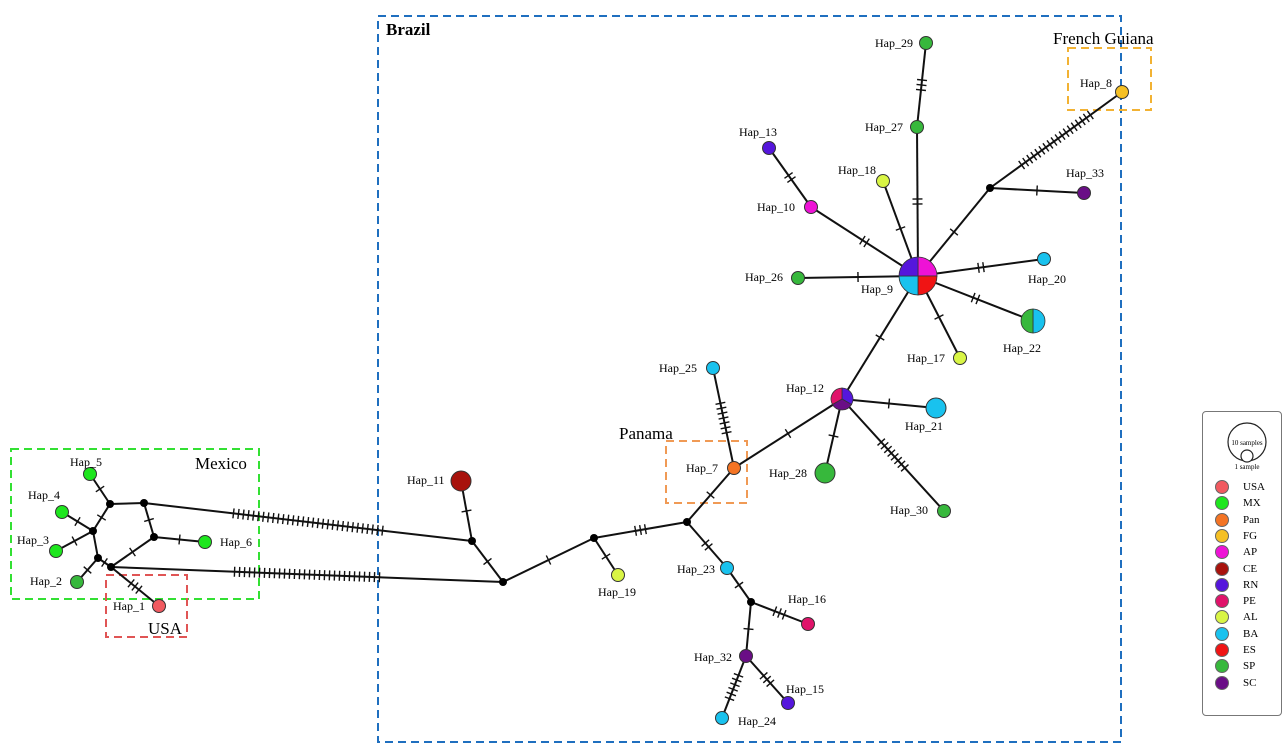 This screenshot has height=745, width=1285. What do you see at coordinates (924, 426) in the screenshot?
I see `haplotype-label: Hap_21` at bounding box center [924, 426].